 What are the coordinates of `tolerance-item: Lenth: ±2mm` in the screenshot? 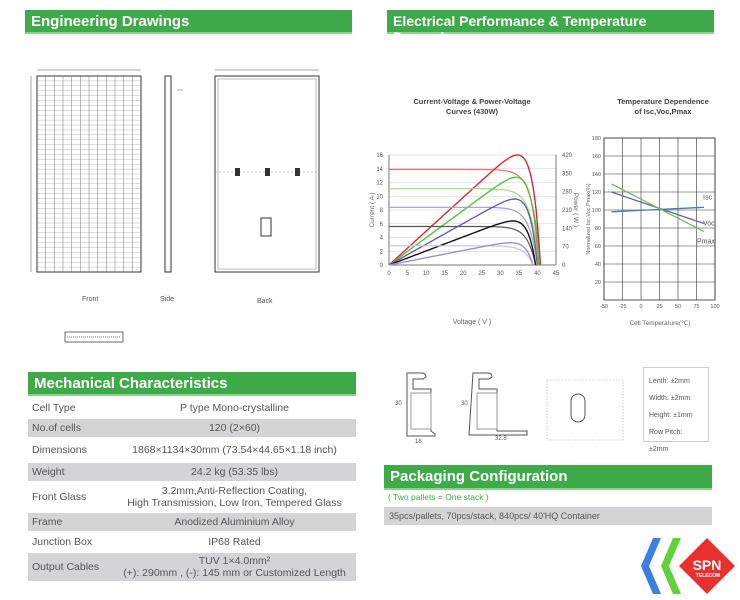 It's located at (669, 381).